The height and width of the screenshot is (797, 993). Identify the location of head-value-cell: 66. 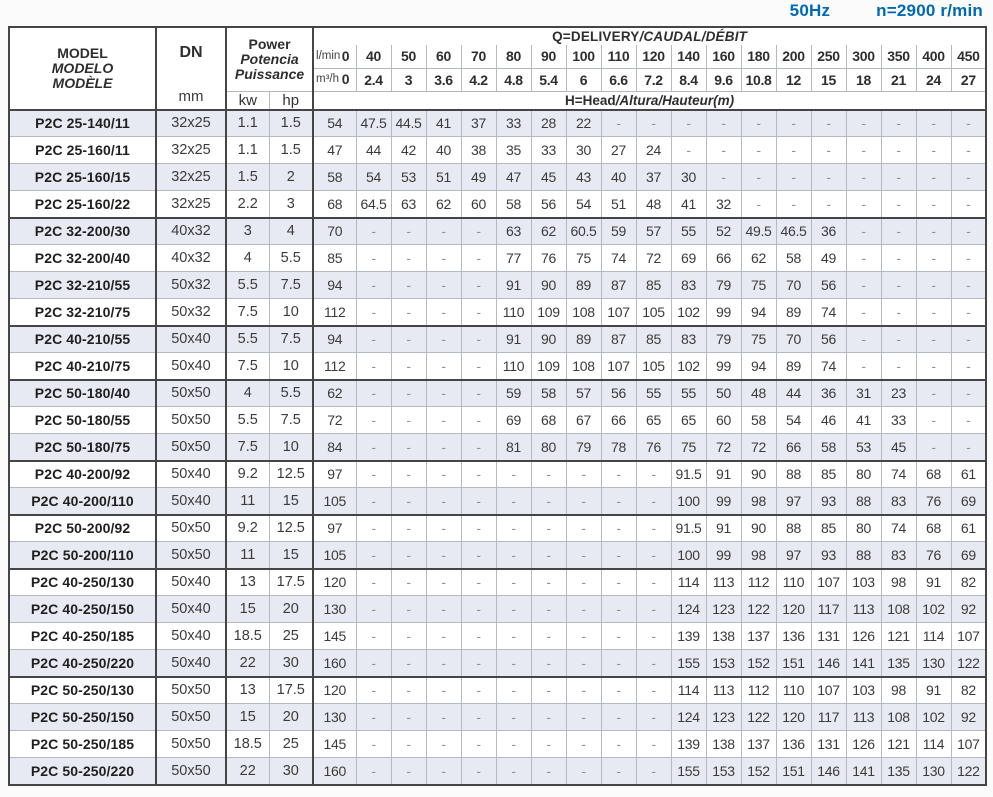
(618, 420).